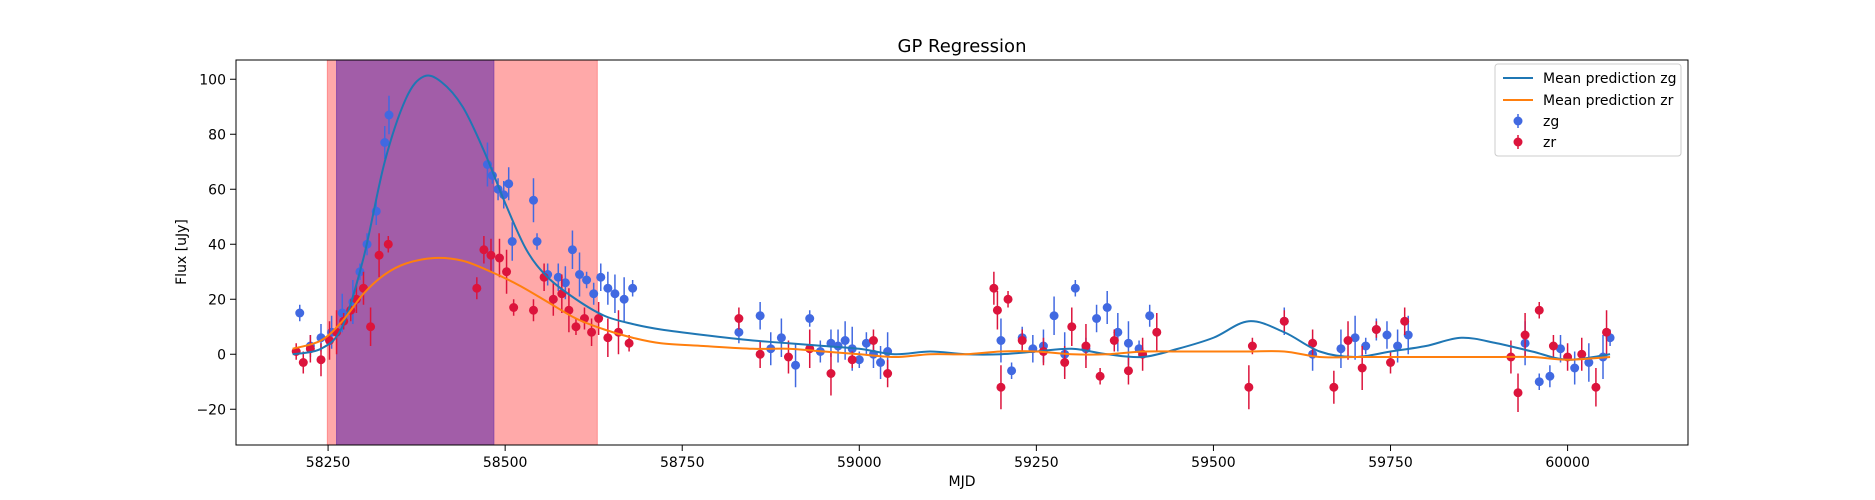 The width and height of the screenshot is (1875, 500). Describe the element at coordinates (948, 458) in the screenshot. I see `x-axis: 58250 58500 58750 59000 59250 59500 59750 60000` at that location.